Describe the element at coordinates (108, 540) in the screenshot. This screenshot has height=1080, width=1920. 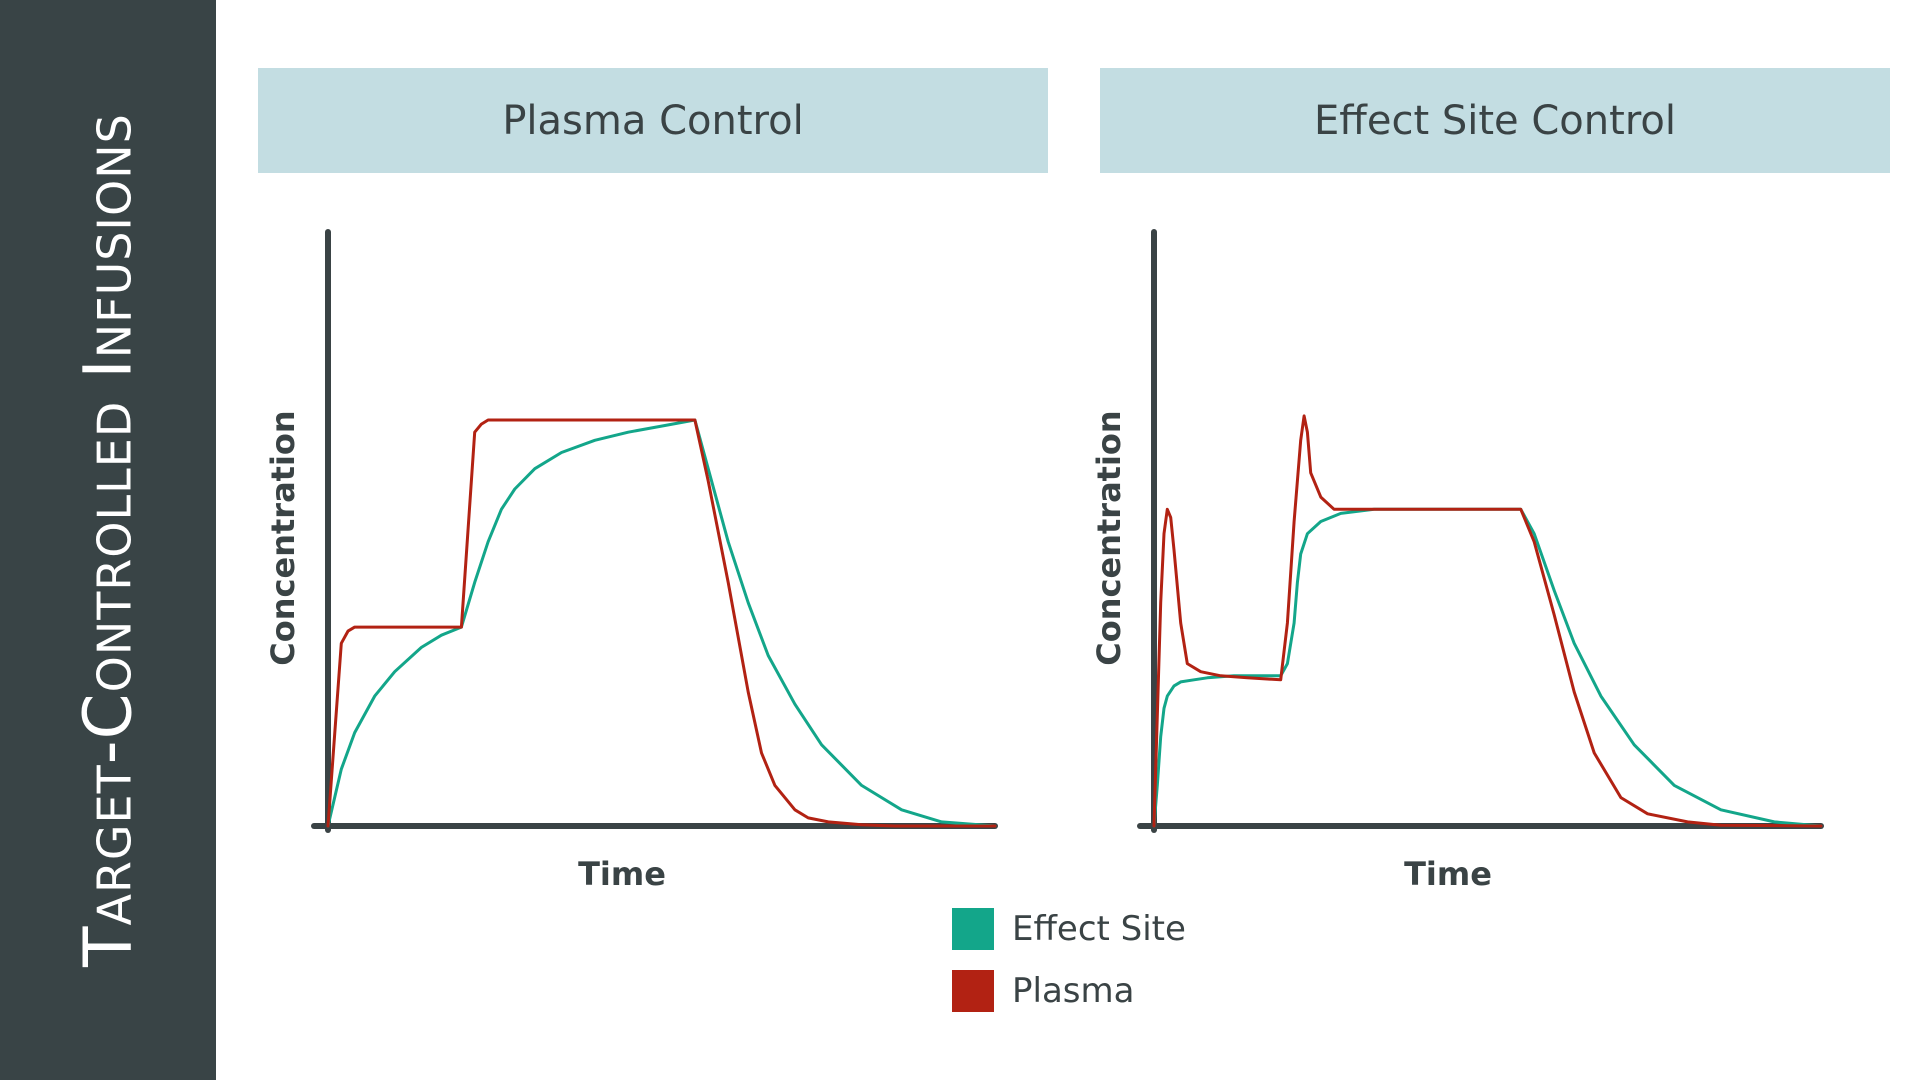
I see `sidebar: Target-Controlled Infusions` at that location.